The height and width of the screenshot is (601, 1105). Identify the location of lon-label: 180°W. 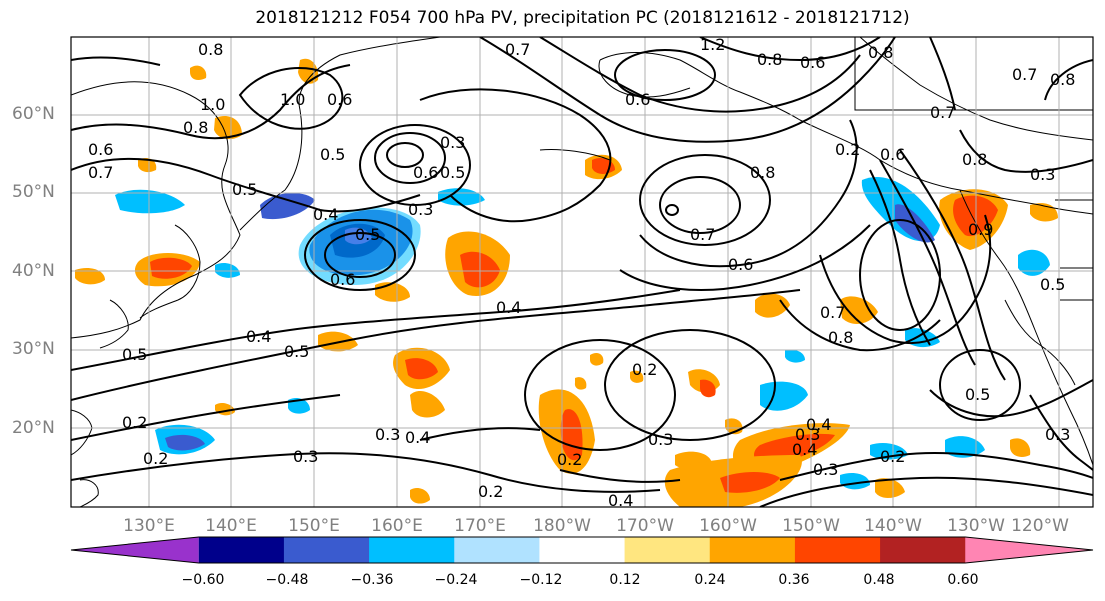
(562, 526).